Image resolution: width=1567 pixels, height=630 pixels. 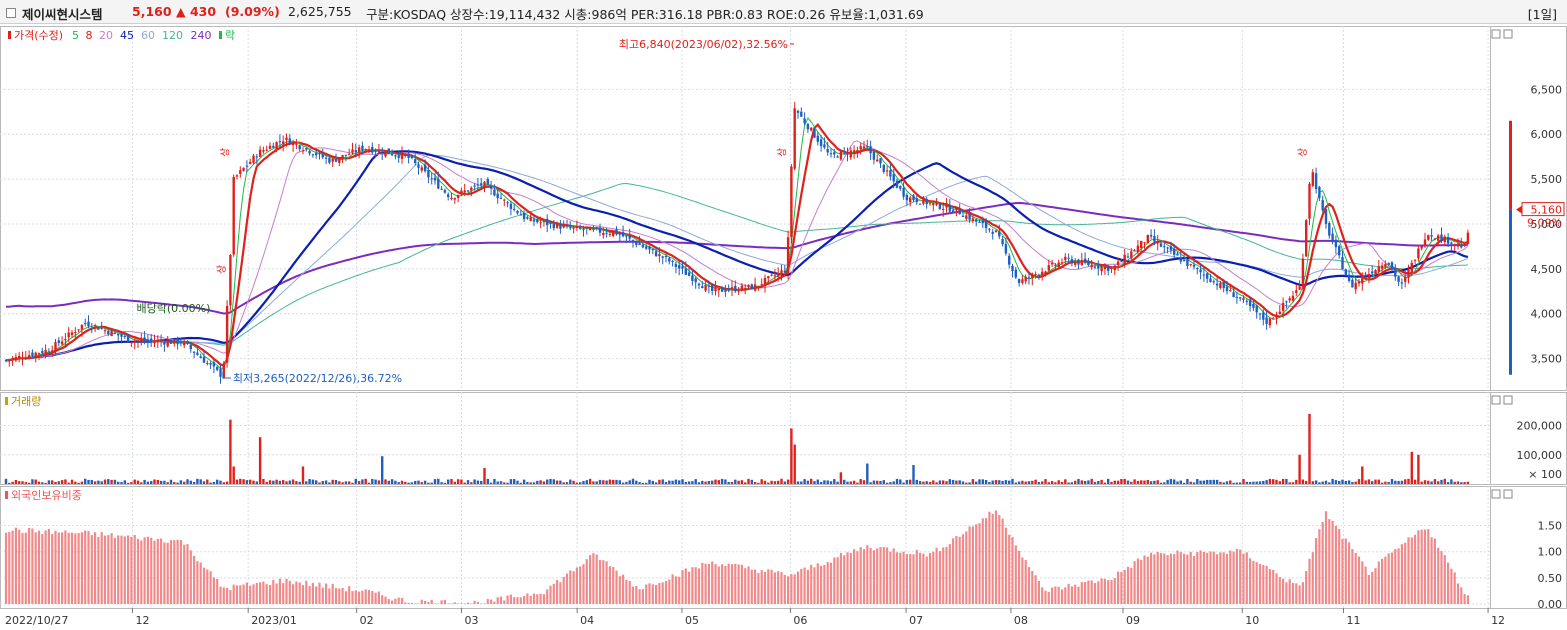 I want to click on legend-swatch, so click(x=220, y=35).